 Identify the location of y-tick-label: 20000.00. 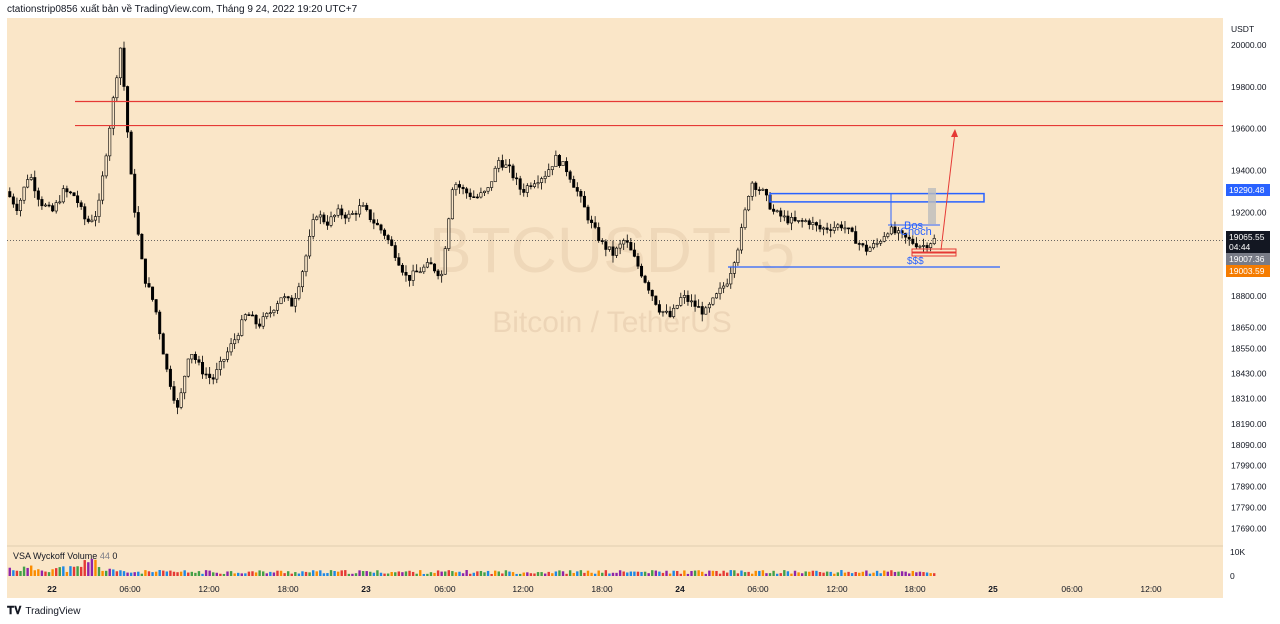
(1249, 45).